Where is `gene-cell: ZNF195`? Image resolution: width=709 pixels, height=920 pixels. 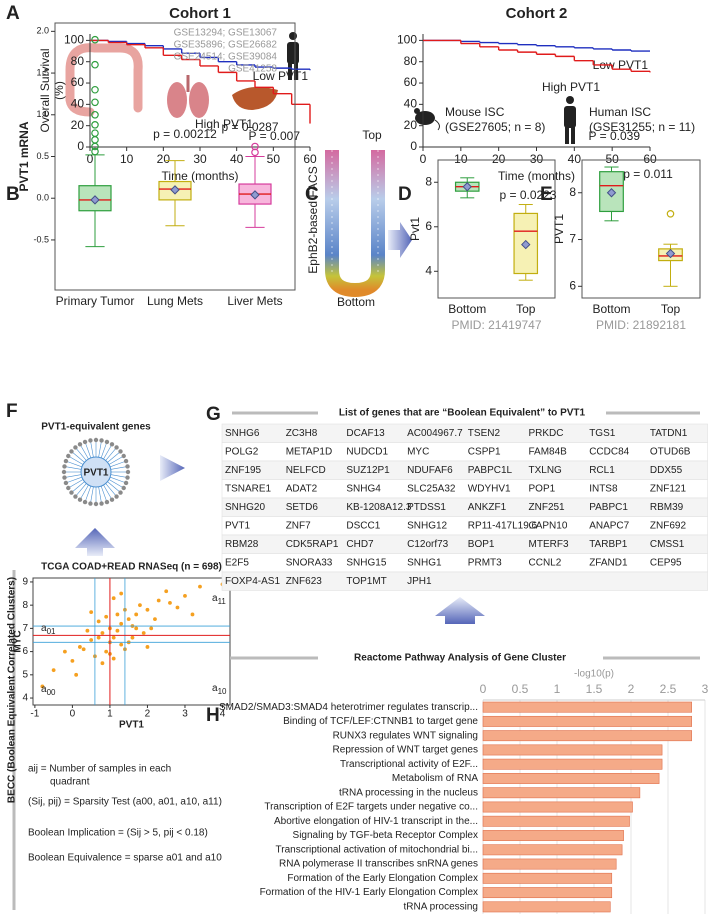
gene-cell: ZNF195 is located at coordinates (243, 470).